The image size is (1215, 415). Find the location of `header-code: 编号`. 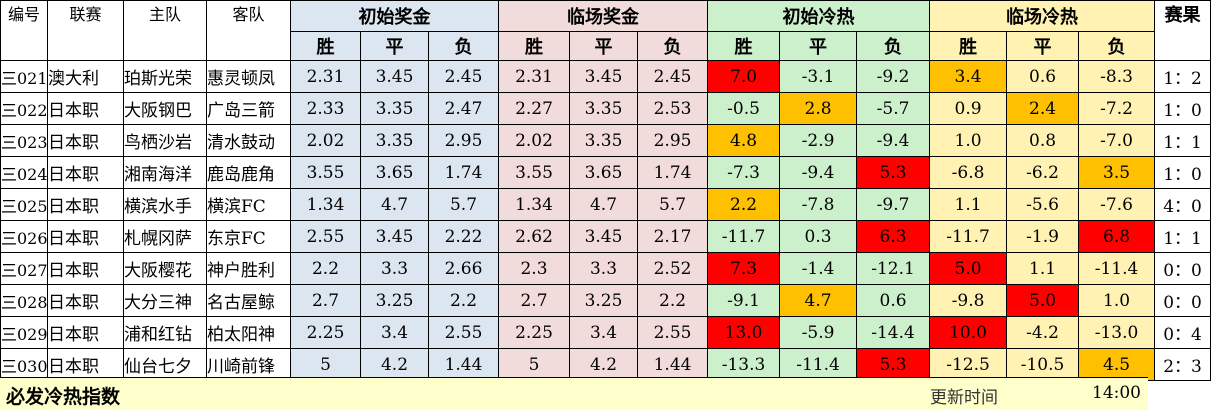

header-code: 编号 is located at coordinates (24, 30).